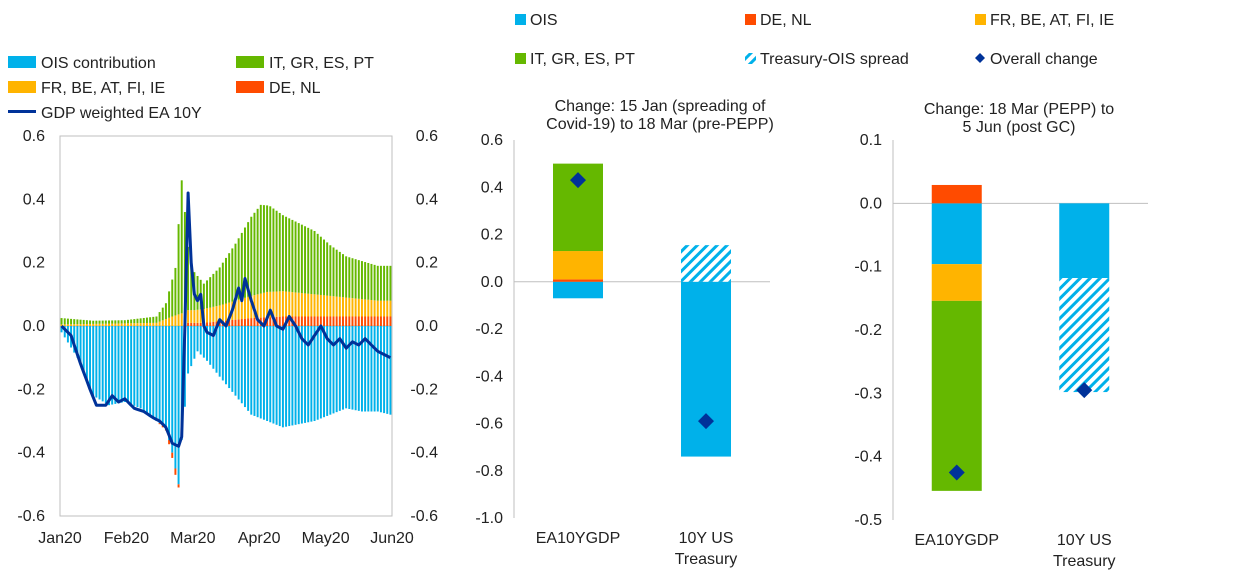 Image resolution: width=1240 pixels, height=579 pixels. I want to click on x-category-label: Treasury, so click(1084, 561).